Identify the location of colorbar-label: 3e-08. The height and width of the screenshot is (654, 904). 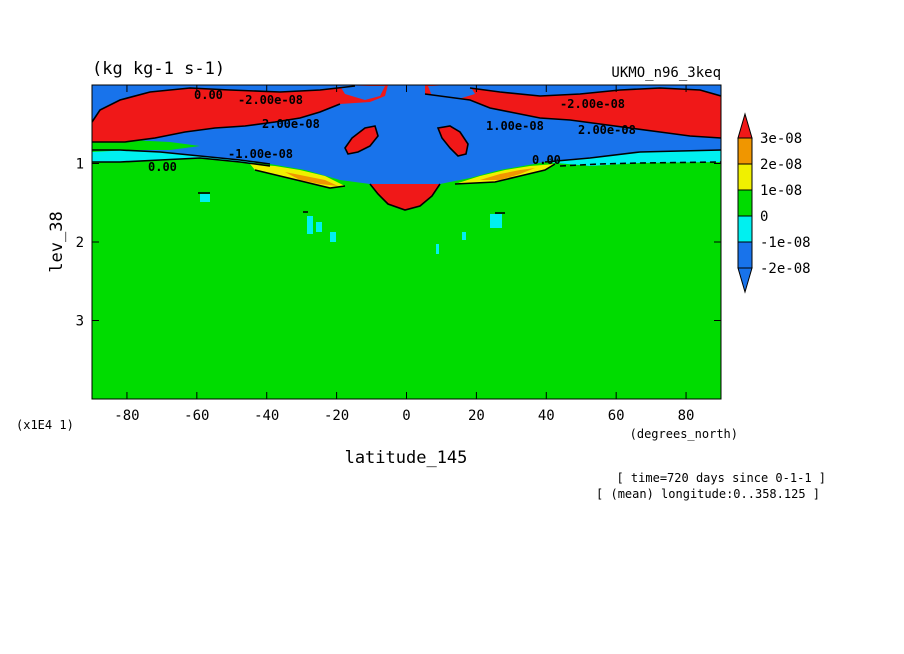
(781, 139).